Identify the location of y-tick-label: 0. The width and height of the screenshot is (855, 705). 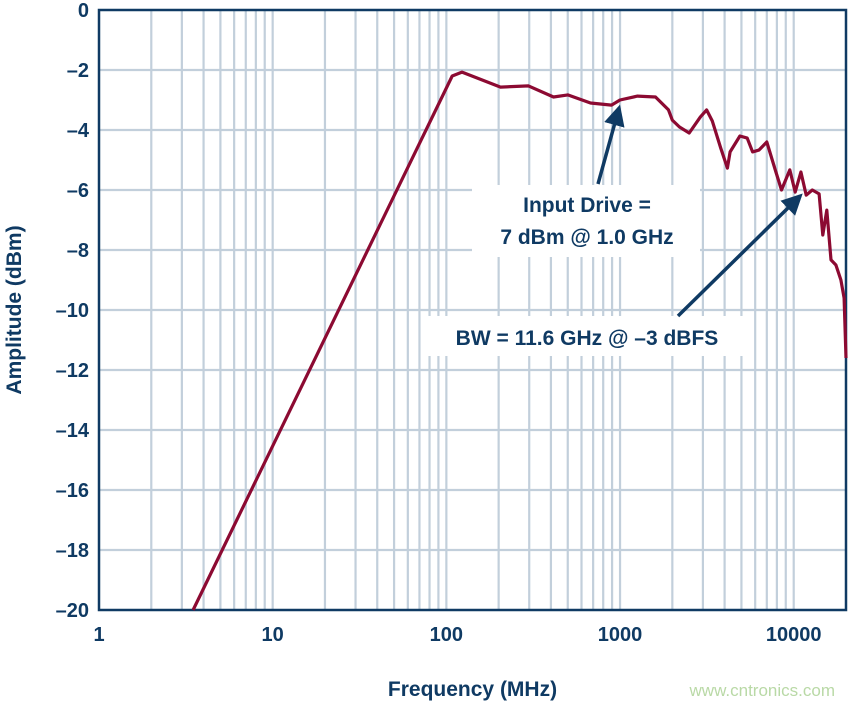
(83, 11).